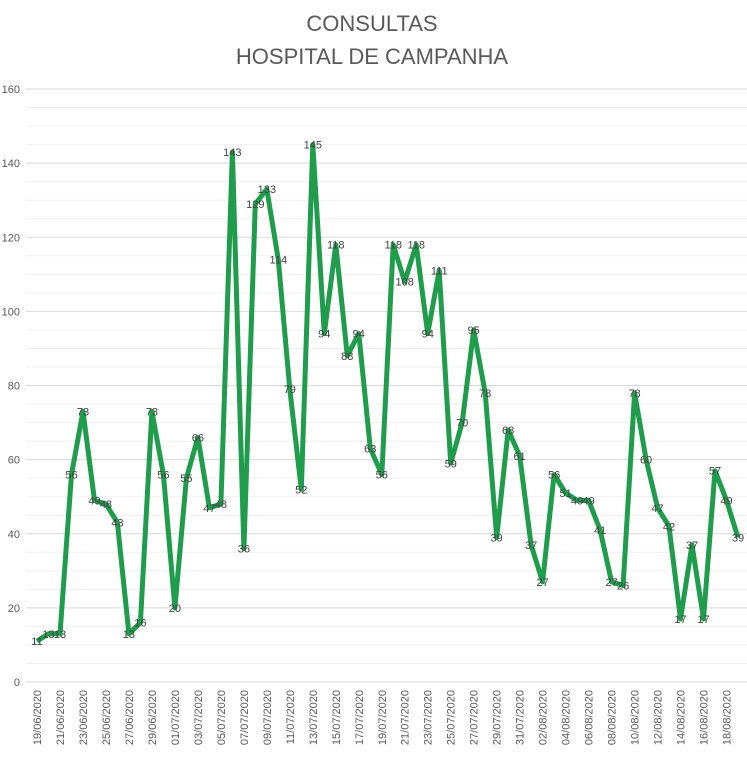  I want to click on x-tick-label: 25/07/2020, so click(452, 717).